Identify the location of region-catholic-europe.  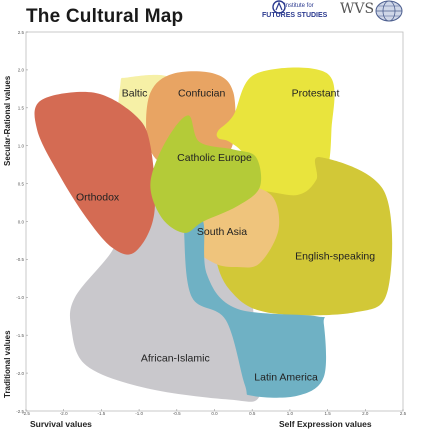
(206, 174).